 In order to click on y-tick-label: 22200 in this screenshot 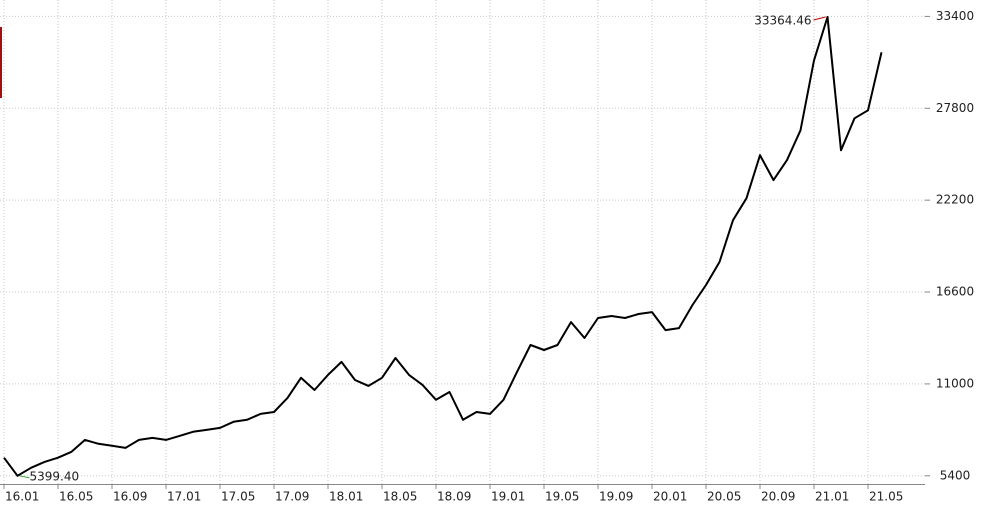, I will do `click(955, 200)`.